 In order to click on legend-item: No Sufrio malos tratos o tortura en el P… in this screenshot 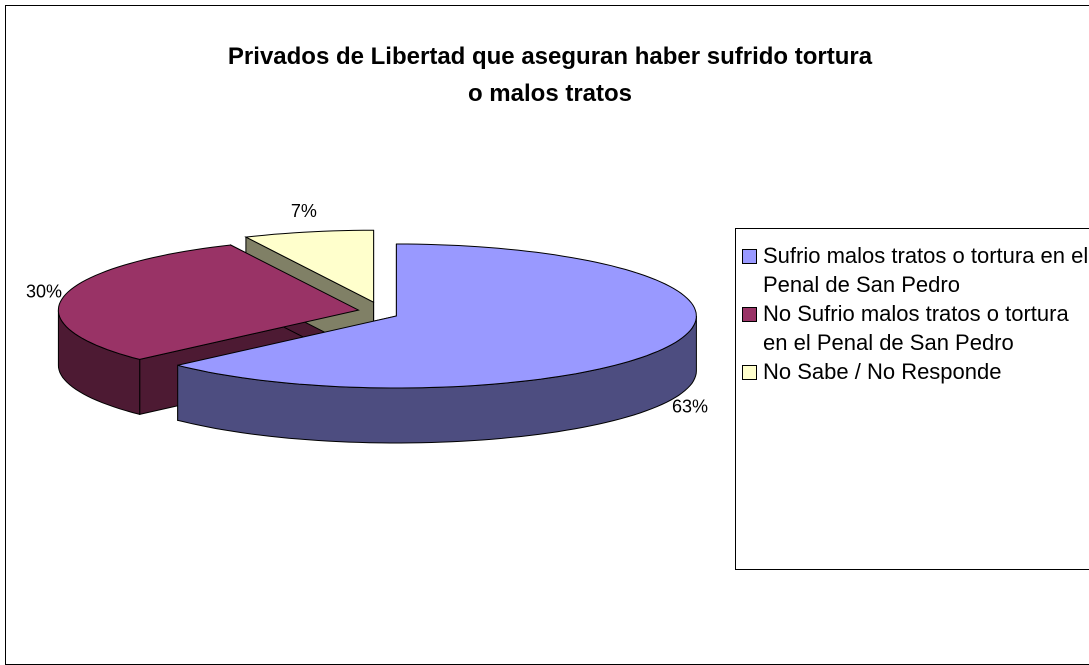, I will do `click(915, 328)`.